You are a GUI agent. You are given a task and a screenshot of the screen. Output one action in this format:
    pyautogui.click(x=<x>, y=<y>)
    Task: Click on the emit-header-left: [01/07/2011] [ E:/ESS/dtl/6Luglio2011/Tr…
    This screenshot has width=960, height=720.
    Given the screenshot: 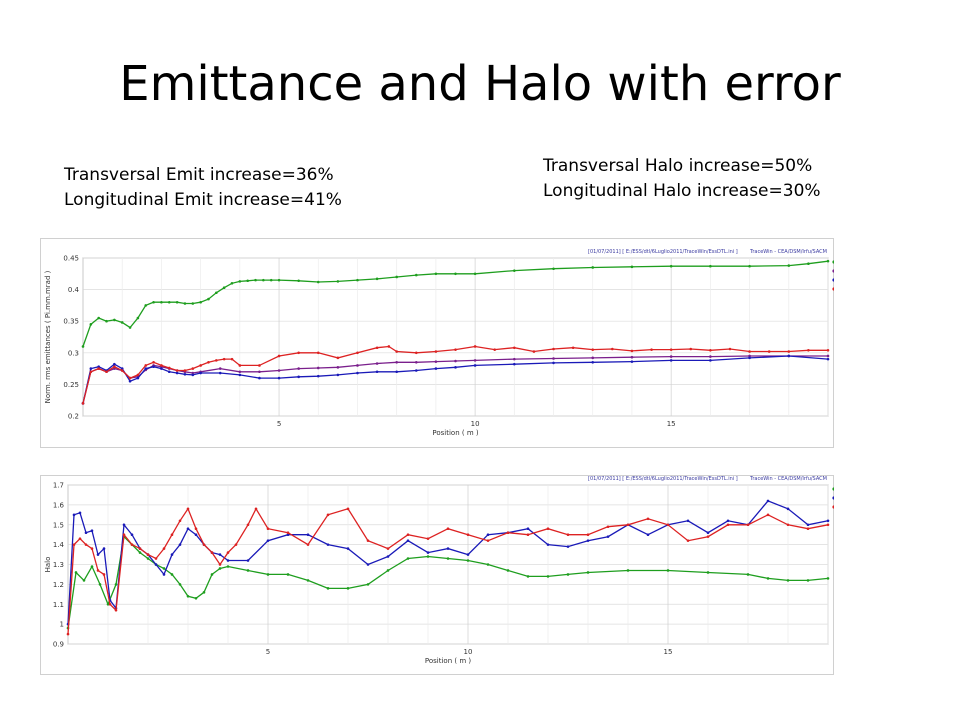 What is the action you would take?
    pyautogui.click(x=663, y=252)
    